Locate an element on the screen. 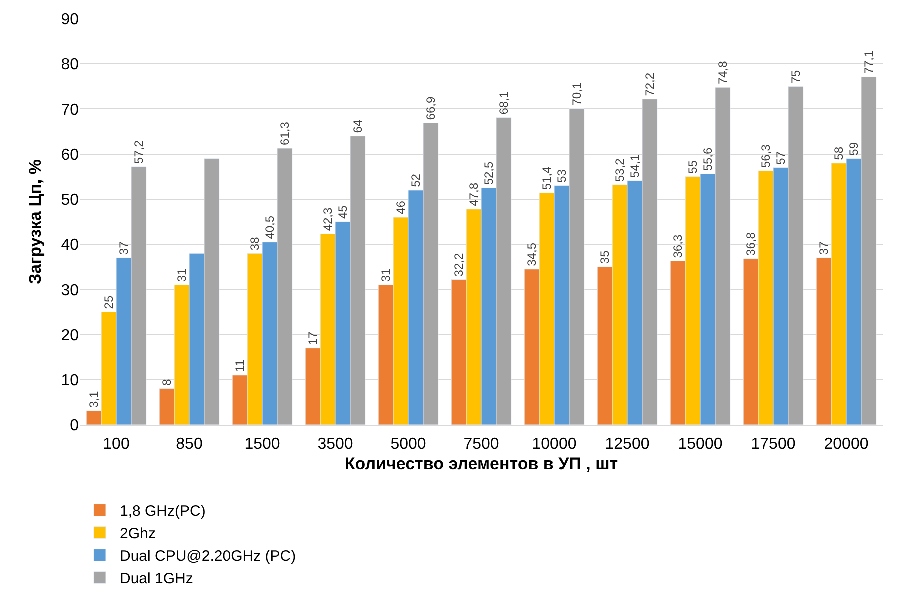  data-label: 55 is located at coordinates (693, 167).